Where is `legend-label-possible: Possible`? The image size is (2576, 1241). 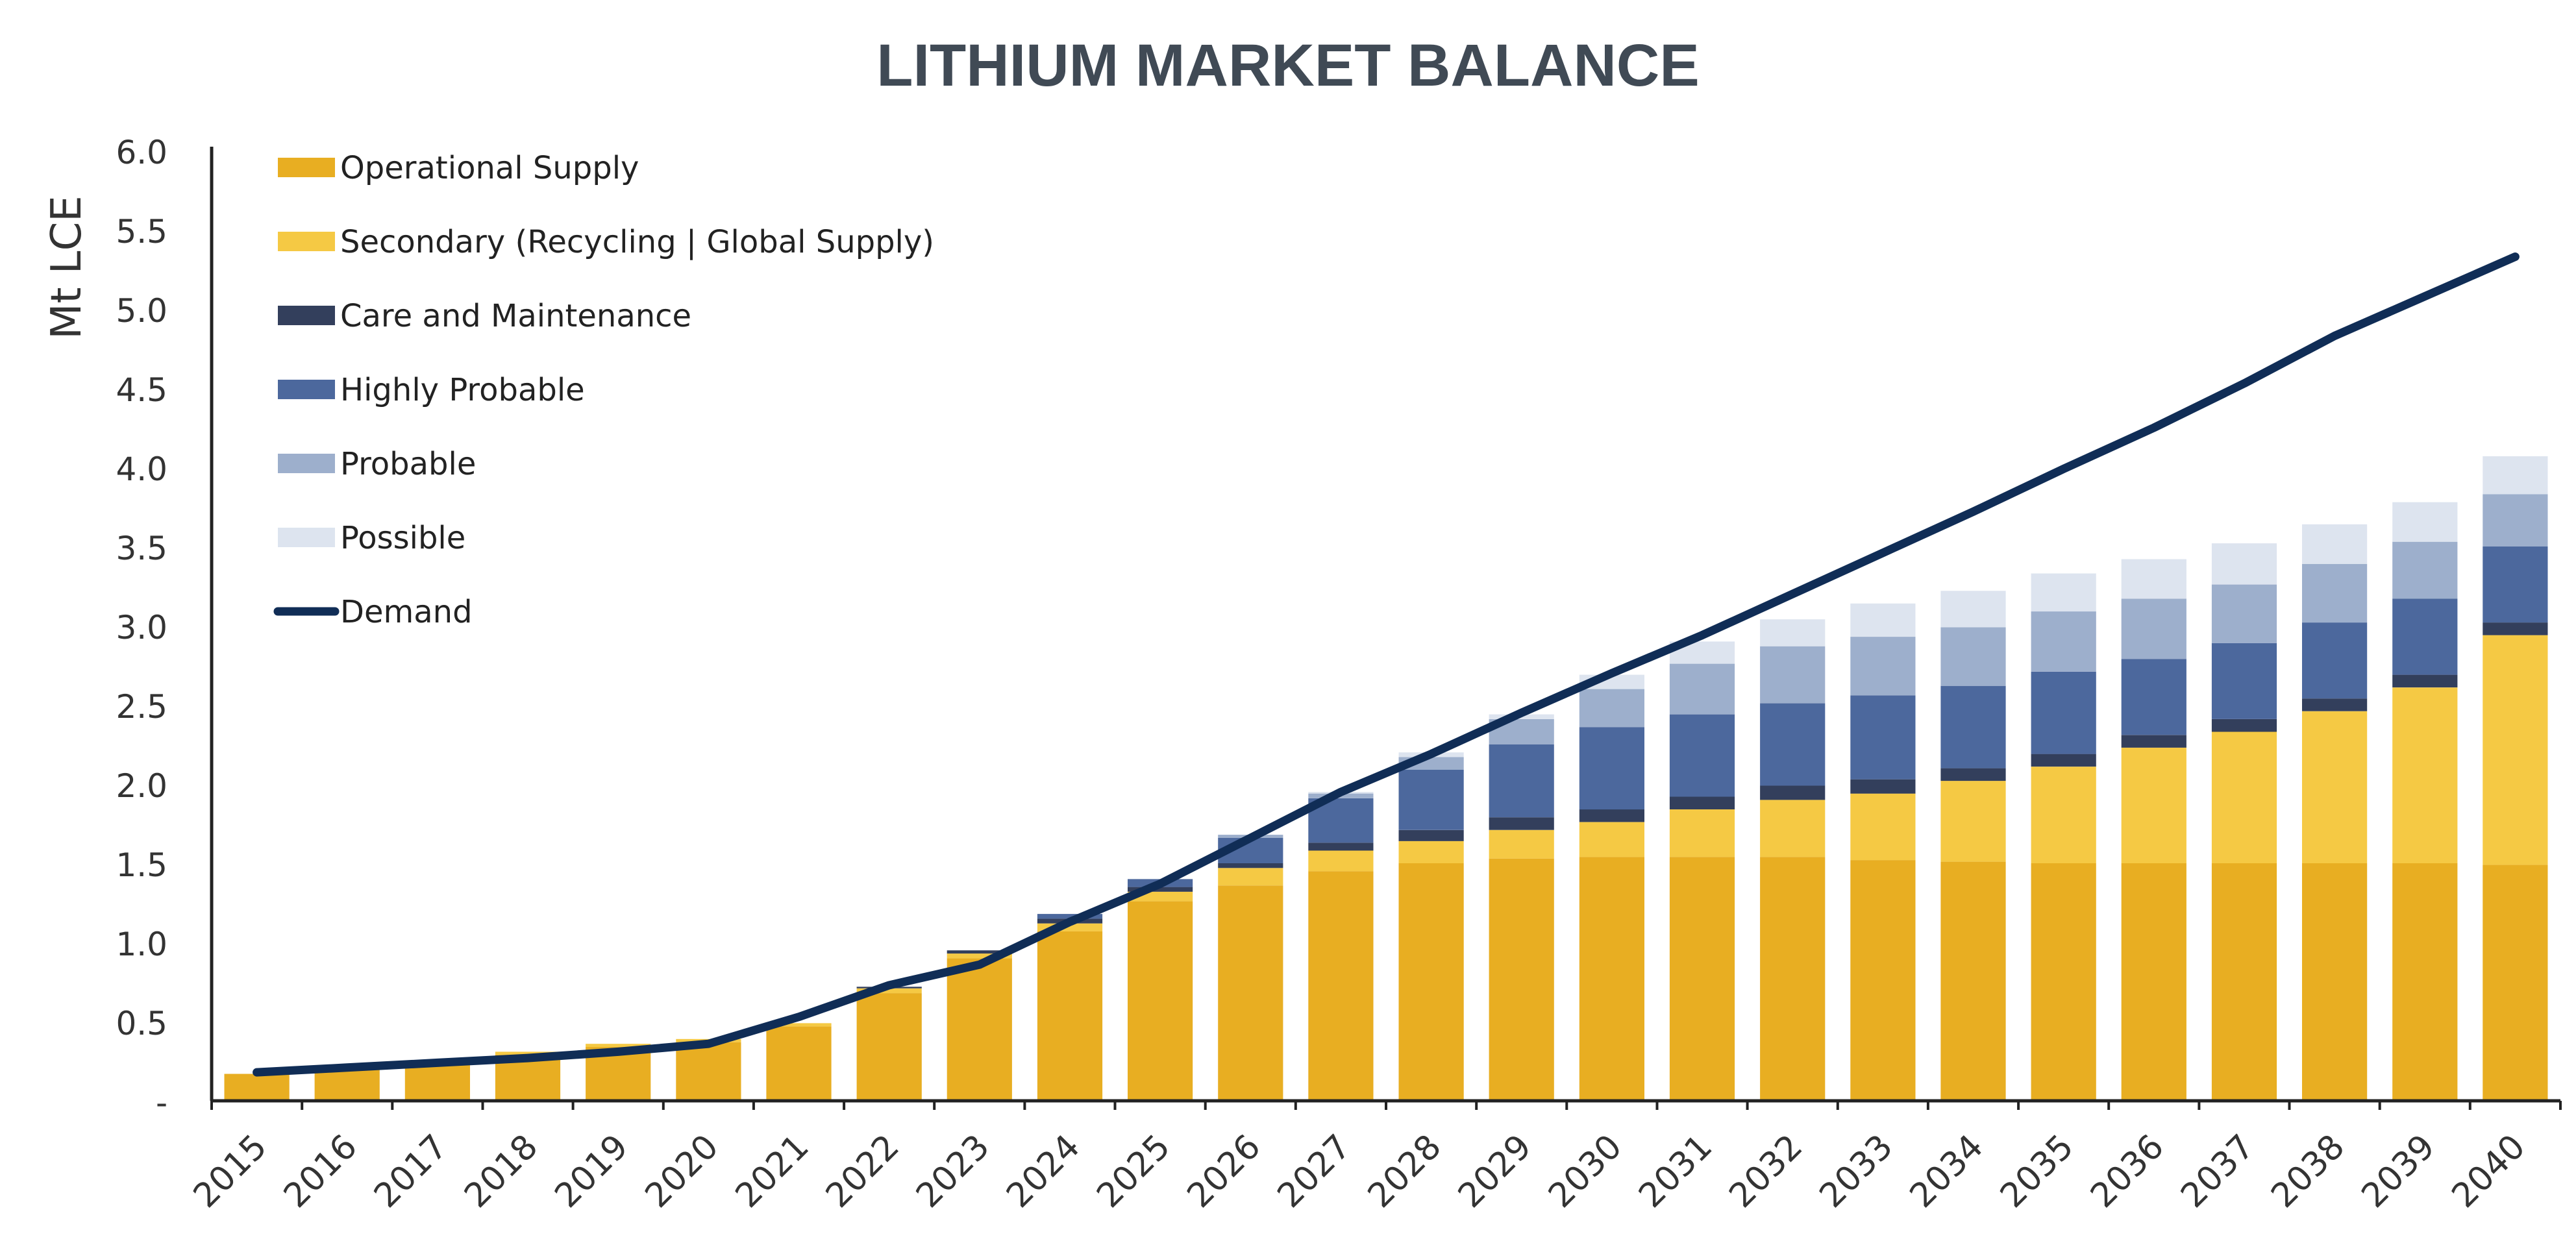
legend-label-possible: Possible is located at coordinates (402, 538).